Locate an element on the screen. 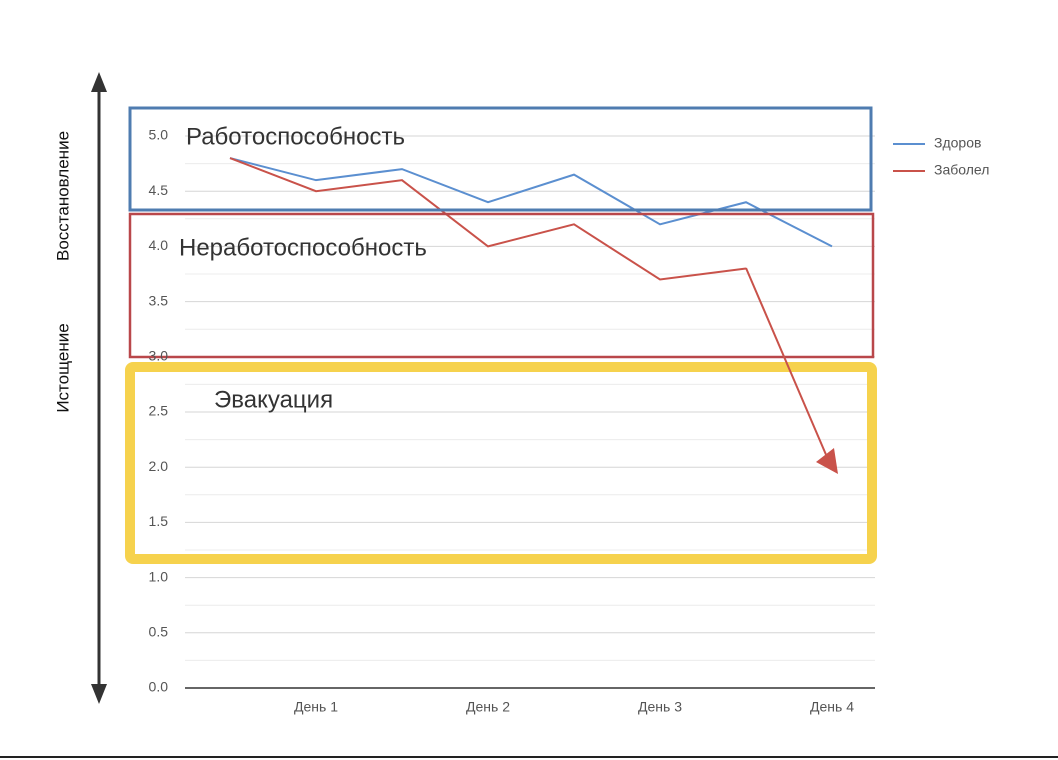  y-tick-label: 0.5 is located at coordinates (159, 632).